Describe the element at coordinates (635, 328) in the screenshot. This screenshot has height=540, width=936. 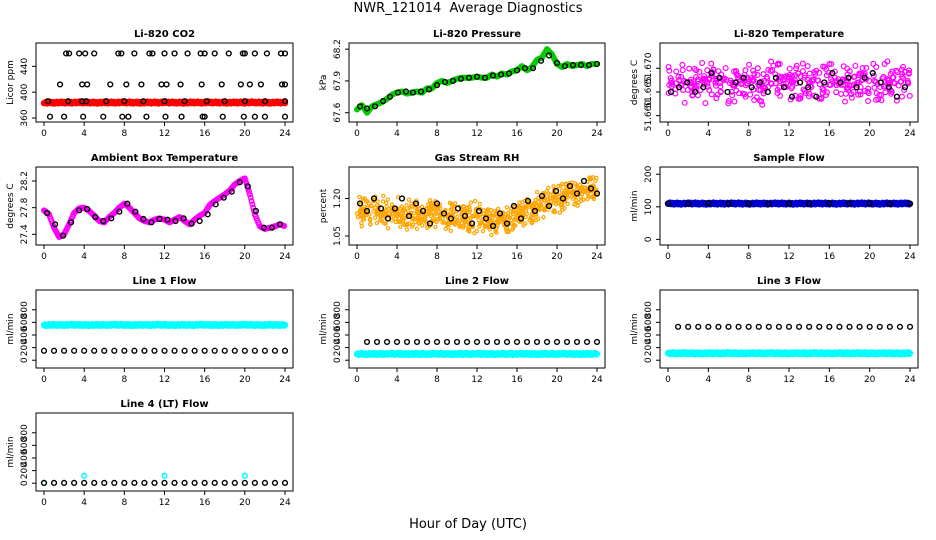
I see `y-axis-label: ml/min` at that location.